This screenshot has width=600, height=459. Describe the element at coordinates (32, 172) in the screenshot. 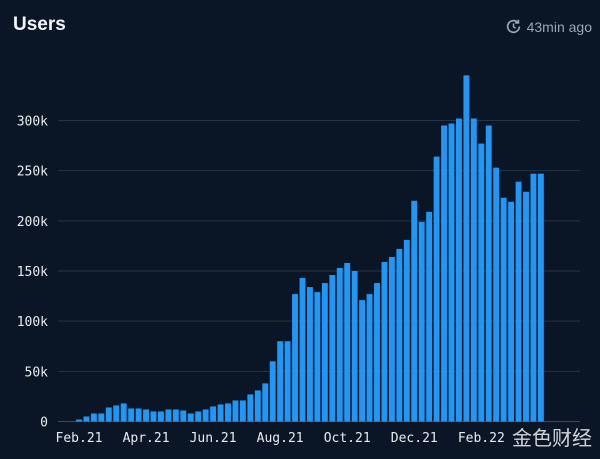

I see `y-tick-label: 250k` at that location.